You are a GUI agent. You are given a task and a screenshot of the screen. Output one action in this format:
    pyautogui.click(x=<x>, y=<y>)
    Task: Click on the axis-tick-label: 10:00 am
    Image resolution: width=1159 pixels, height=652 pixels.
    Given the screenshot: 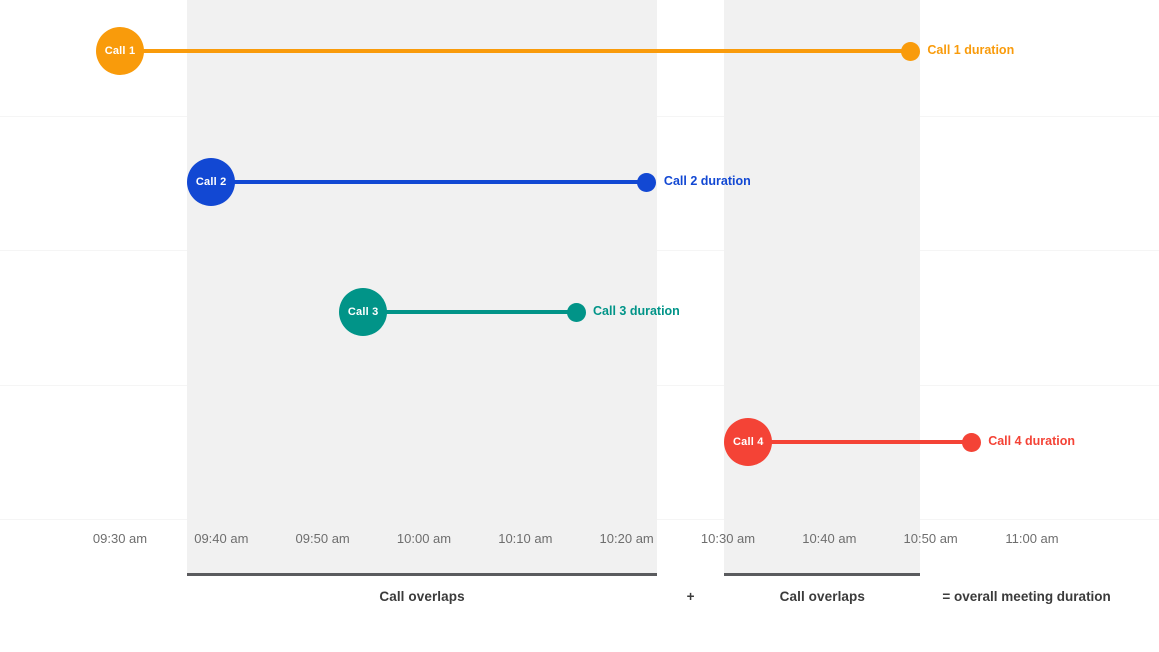 What is the action you would take?
    pyautogui.click(x=424, y=538)
    